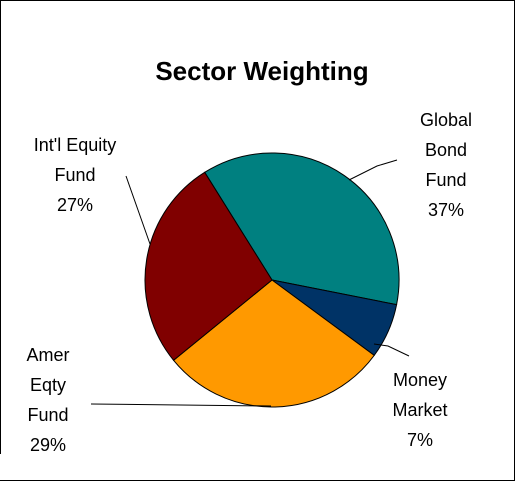 The width and height of the screenshot is (515, 481). Describe the element at coordinates (48, 445) in the screenshot. I see `slice-value-label: 29%` at that location.